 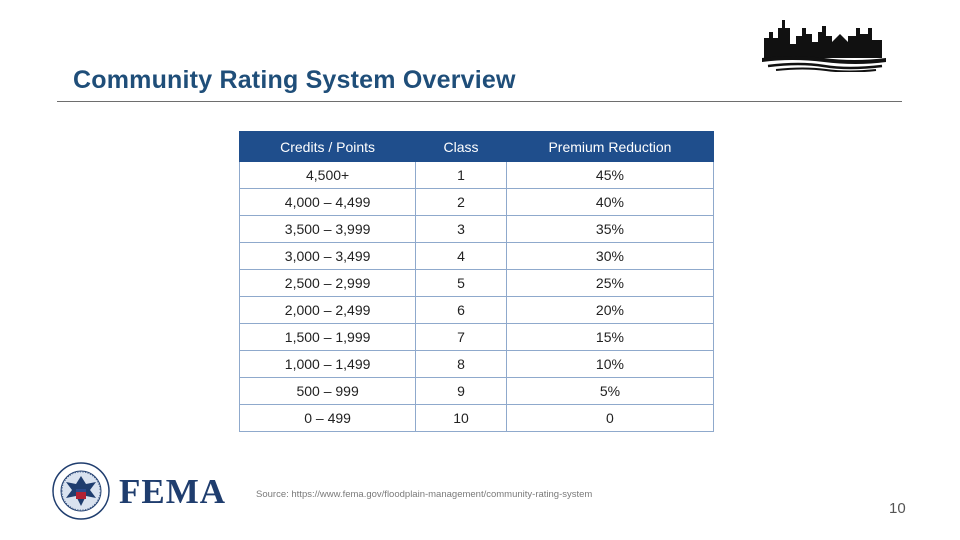 I want to click on table-row: 3,500 – 3,999 3 35%, so click(x=476, y=229).